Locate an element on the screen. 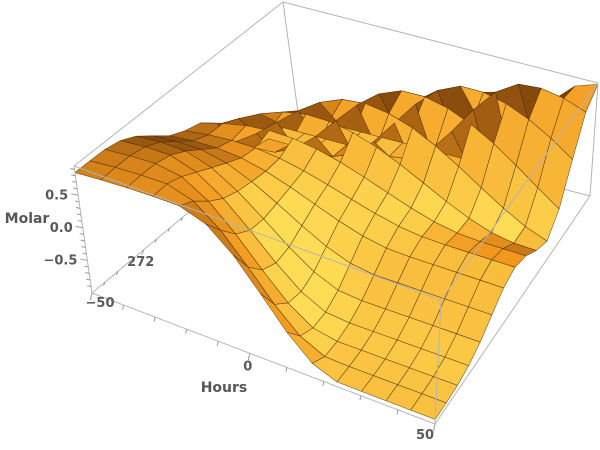 The image size is (600, 450). hours-tick-label: −50 is located at coordinates (100, 303).